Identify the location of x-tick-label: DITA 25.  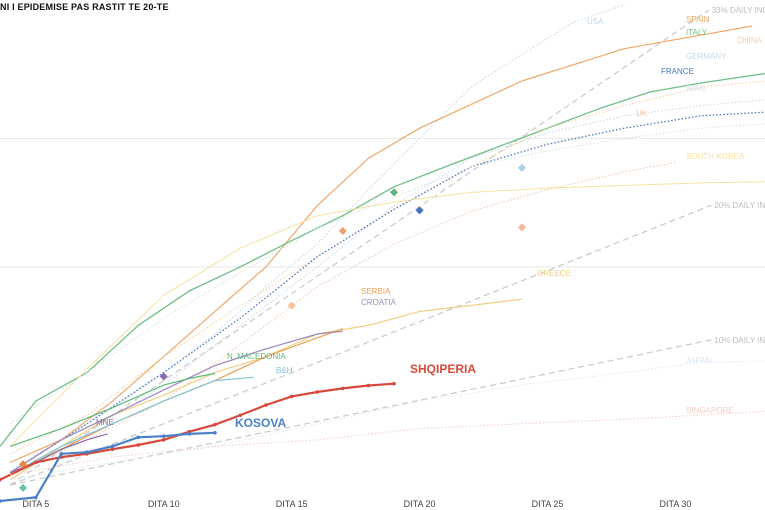
(548, 504).